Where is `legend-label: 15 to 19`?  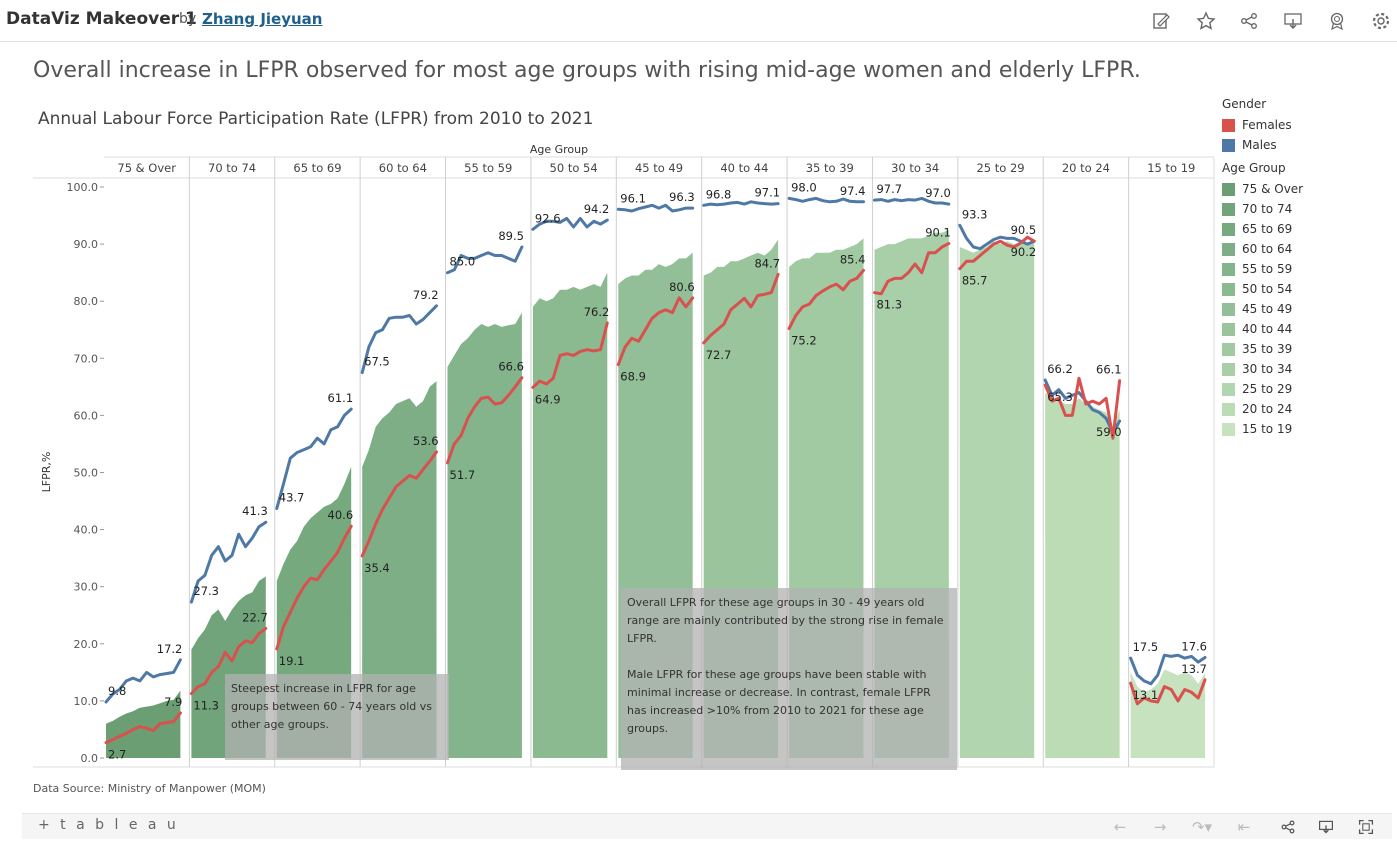
legend-label: 15 to 19 is located at coordinates (1267, 429).